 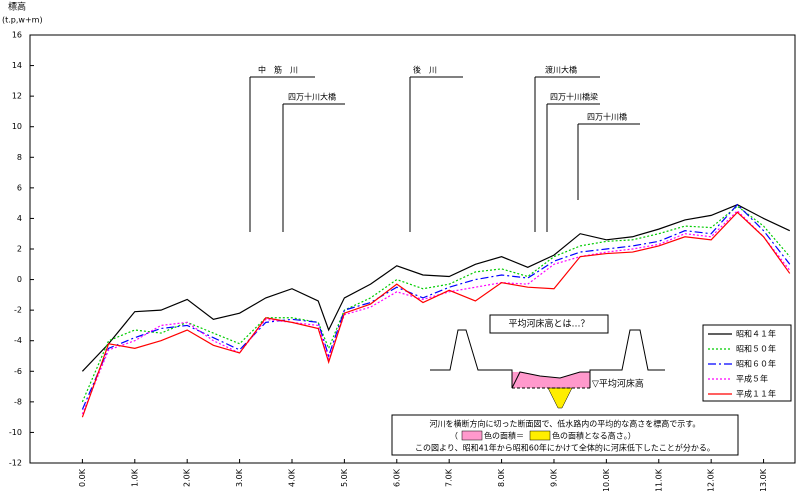 I want to click on x-tick-label: 5.0K, so click(x=344, y=477).